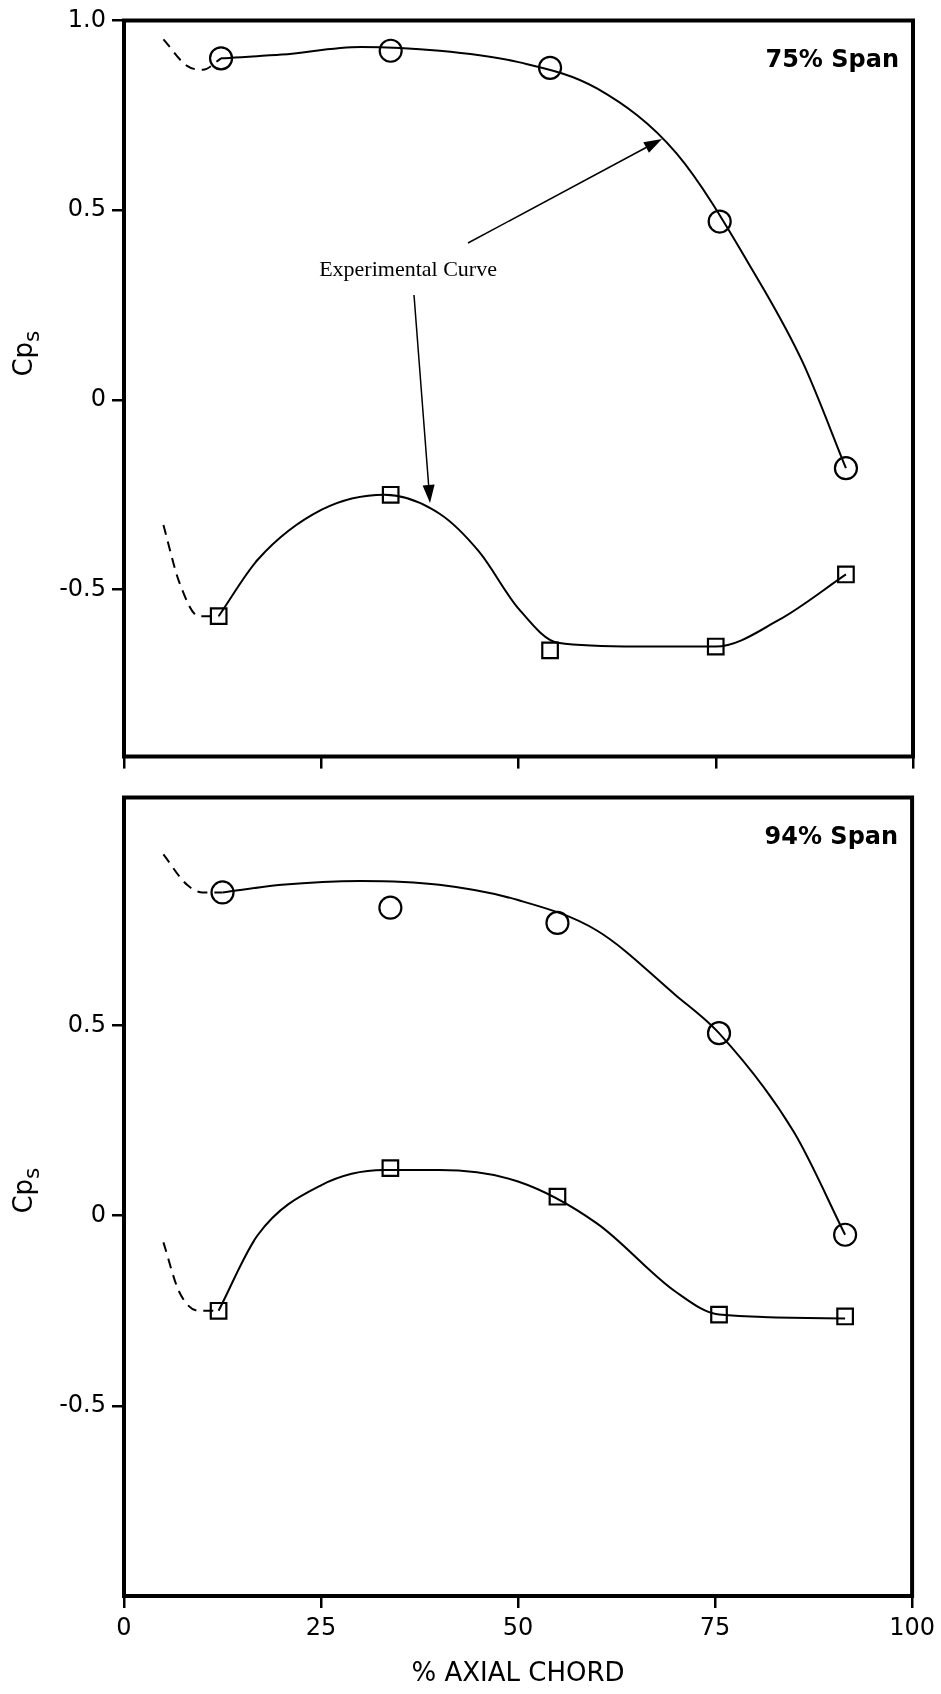  What do you see at coordinates (715, 1626) in the screenshot?
I see `x-tick-label: 75` at bounding box center [715, 1626].